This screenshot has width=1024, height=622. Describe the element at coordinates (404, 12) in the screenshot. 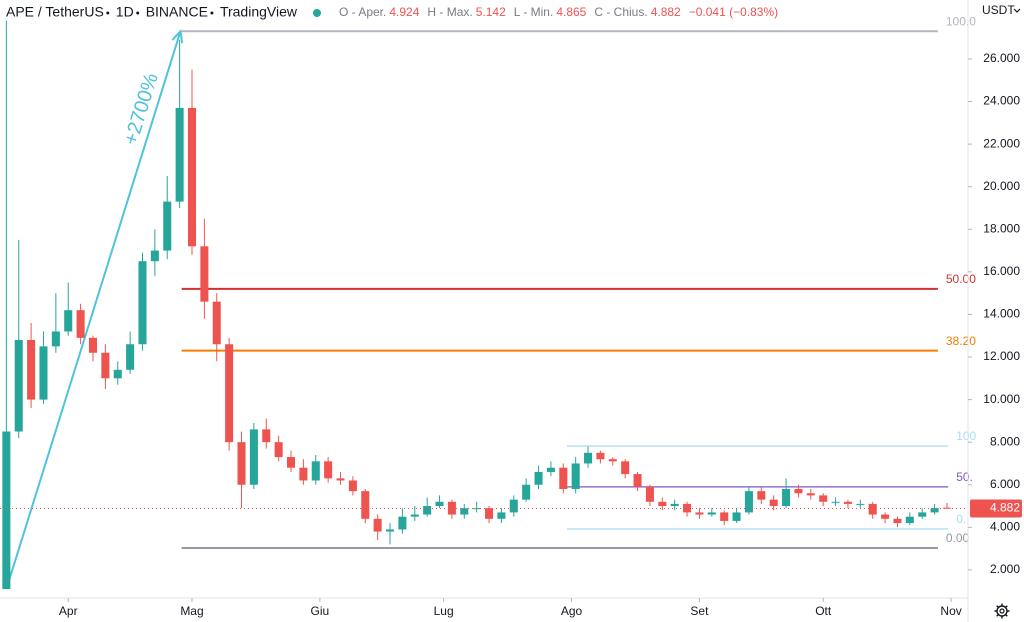

I see `ohlc-value: 4.924` at that location.